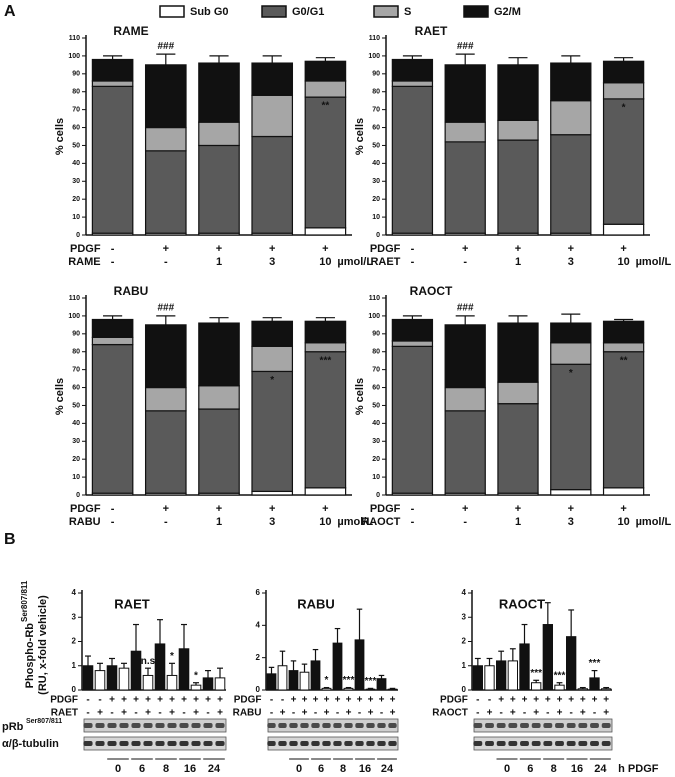 The image size is (675, 777). What do you see at coordinates (190, 769) in the screenshot?
I see `time-label: 16` at bounding box center [190, 769].